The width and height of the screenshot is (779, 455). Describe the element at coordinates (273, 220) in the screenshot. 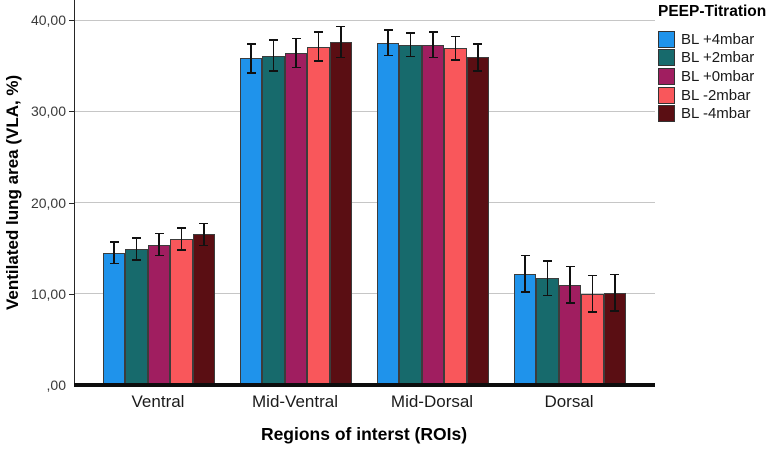

I see `bar-mid-ventral-BL+2mbar` at that location.